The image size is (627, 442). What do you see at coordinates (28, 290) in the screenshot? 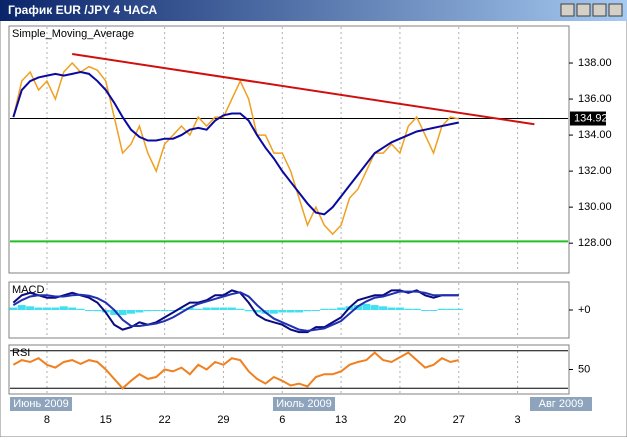
I see `panel-title: MACD` at bounding box center [28, 290].